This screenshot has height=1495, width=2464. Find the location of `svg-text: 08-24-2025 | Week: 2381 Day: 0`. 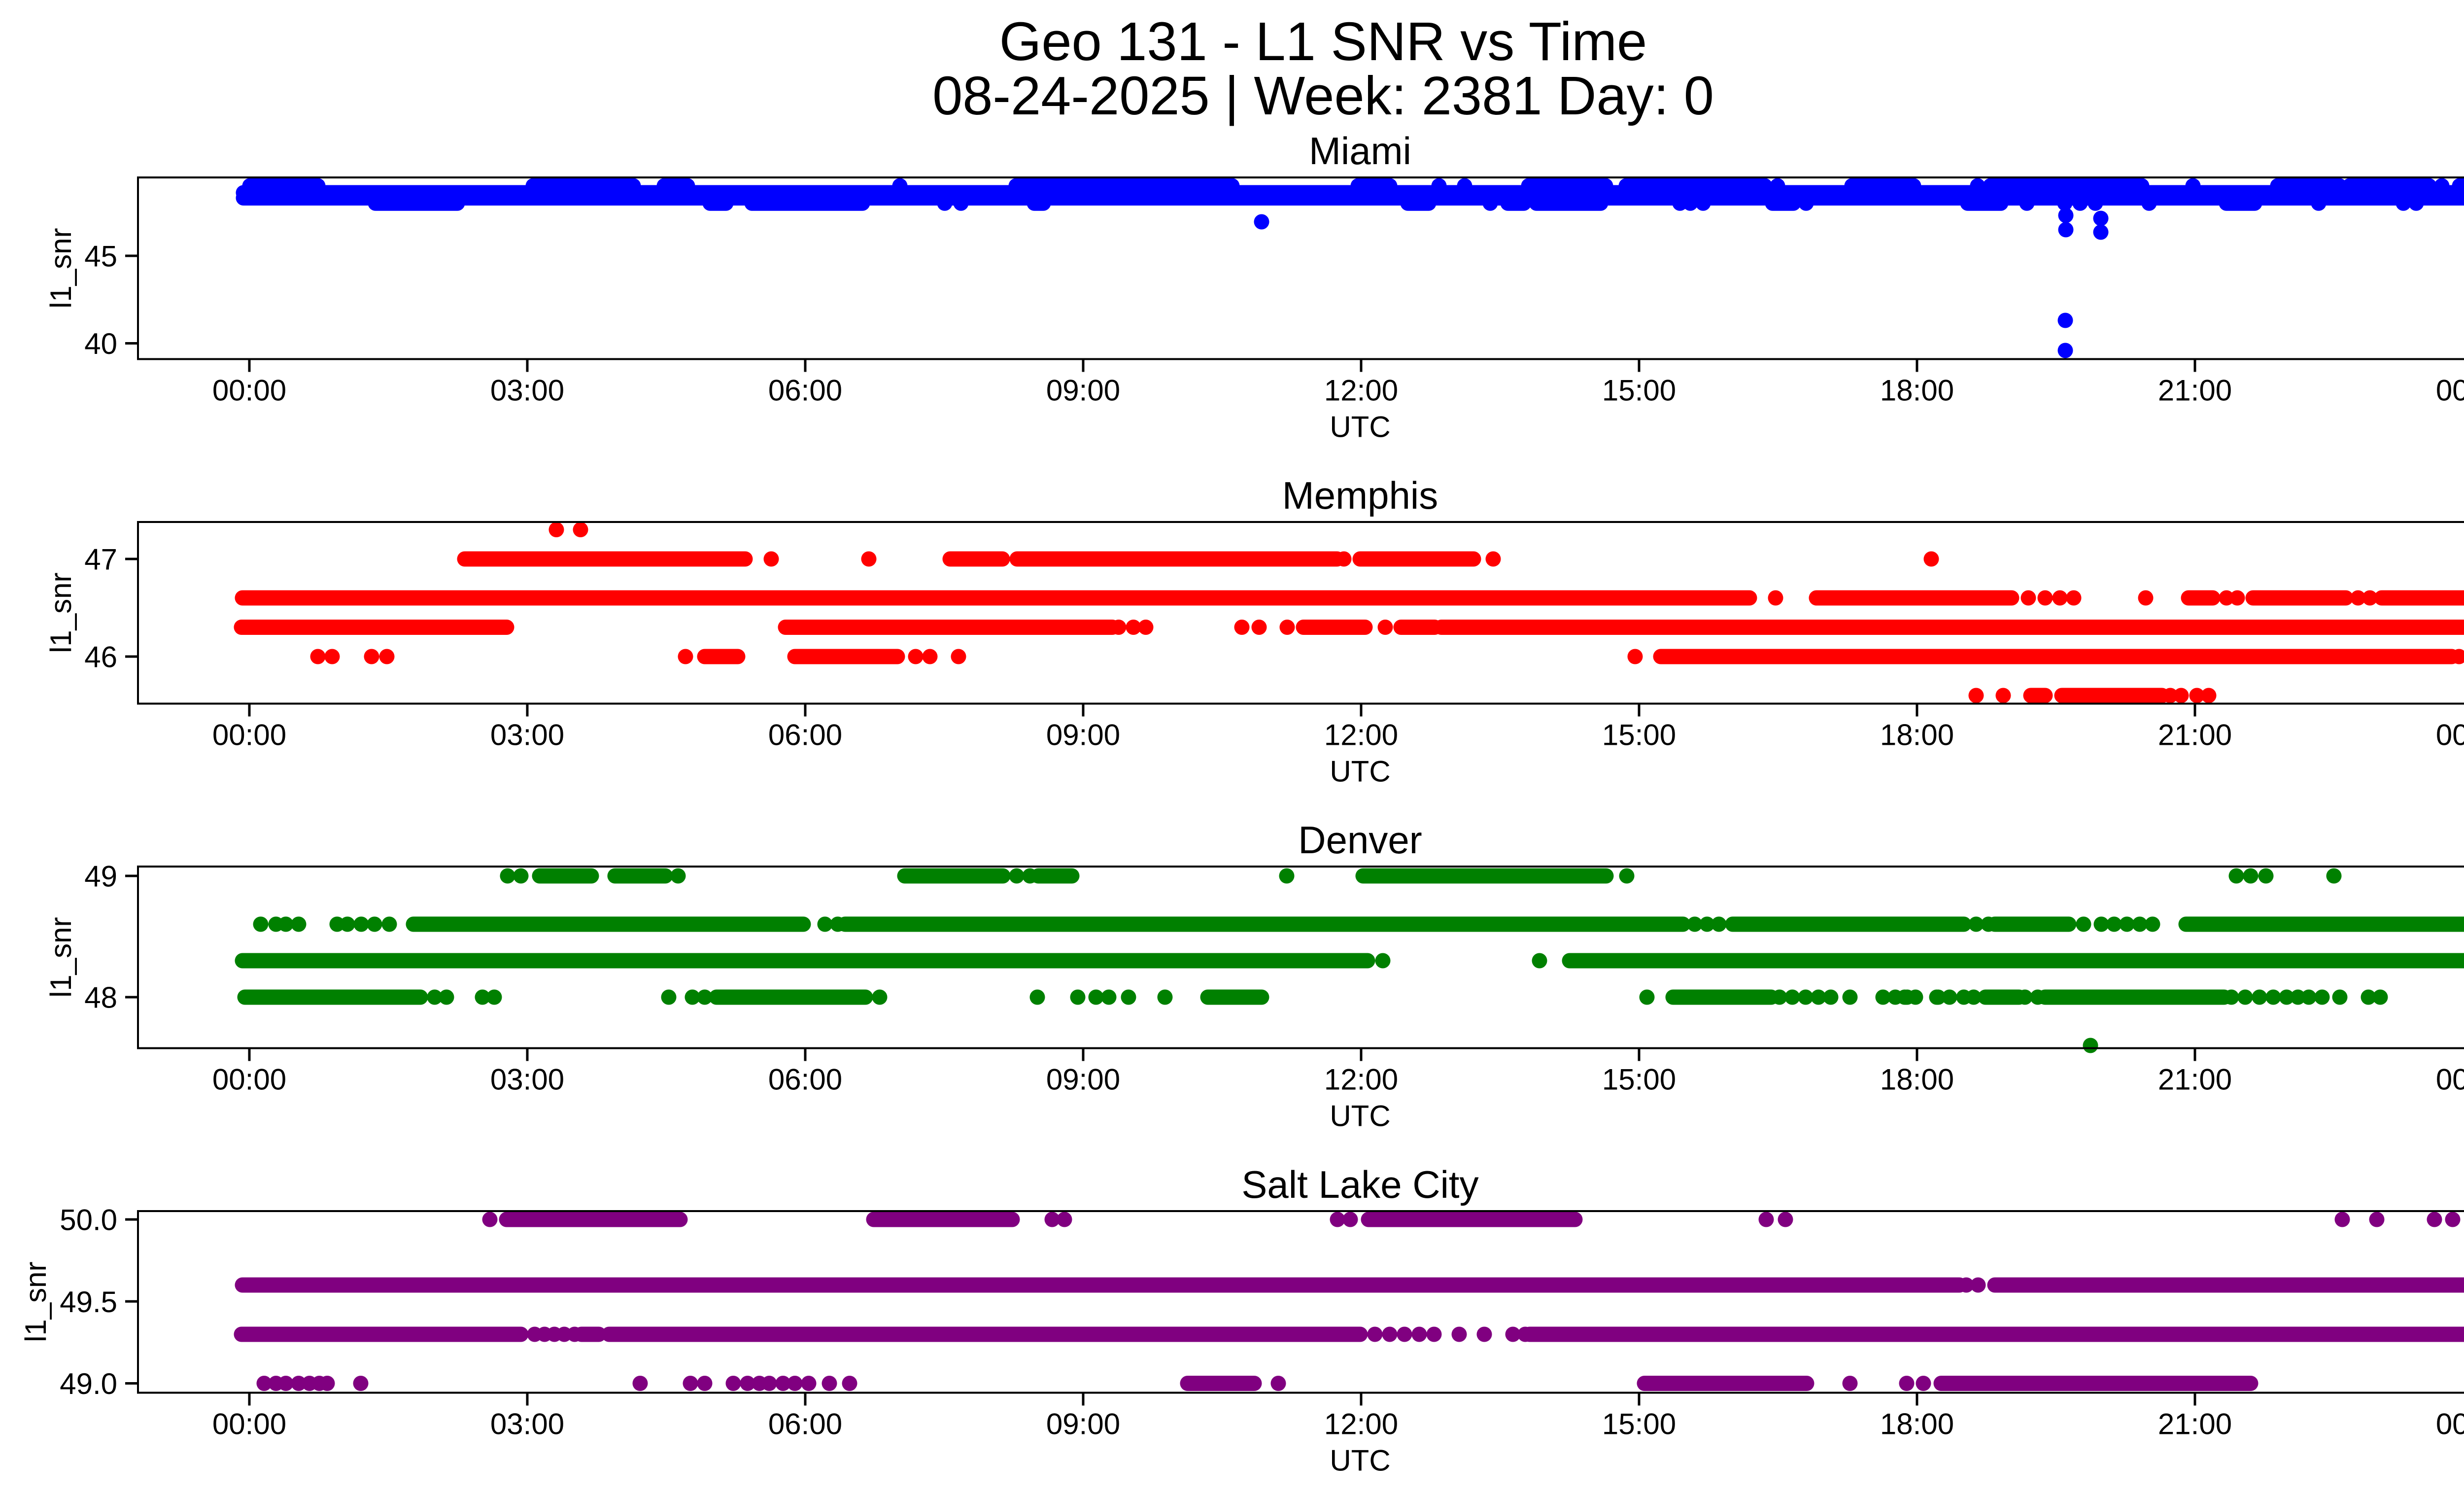

svg-text: 08-24-2025 | Week: 2381 Day: 0 is located at coordinates (1323, 96).